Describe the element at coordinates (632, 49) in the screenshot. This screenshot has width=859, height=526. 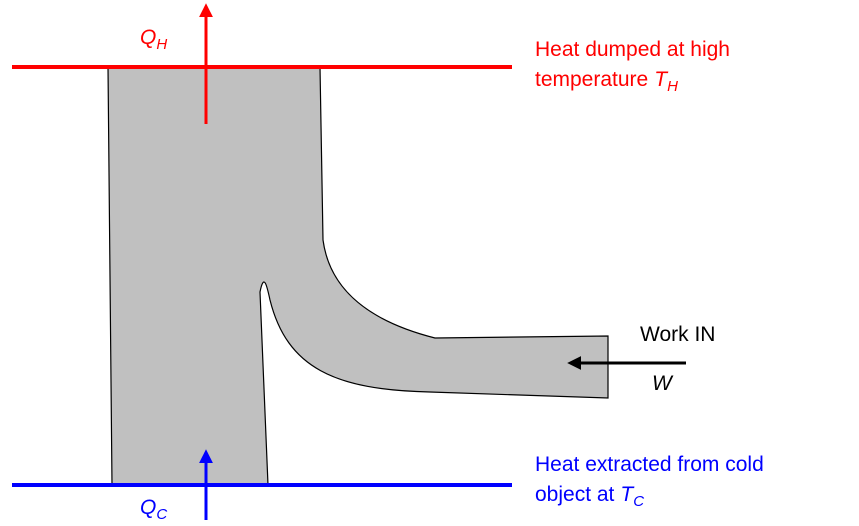
I see `hot-reservoir-label: Heat dumped at high` at that location.